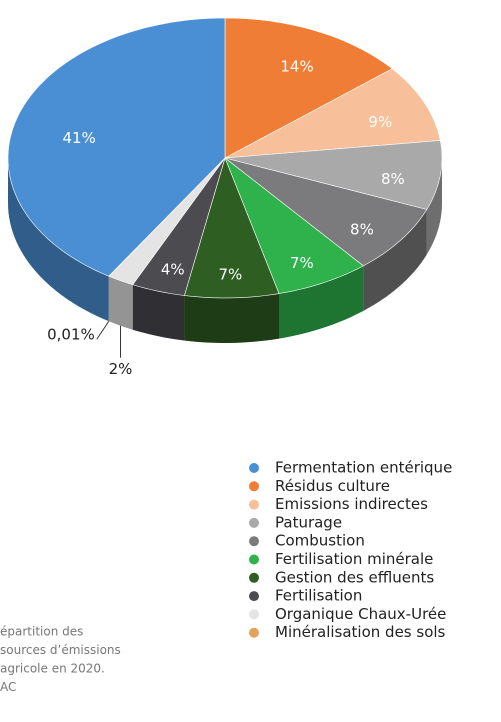 The width and height of the screenshot is (501, 722). Describe the element at coordinates (296, 67) in the screenshot. I see `data-label: 14%` at that location.